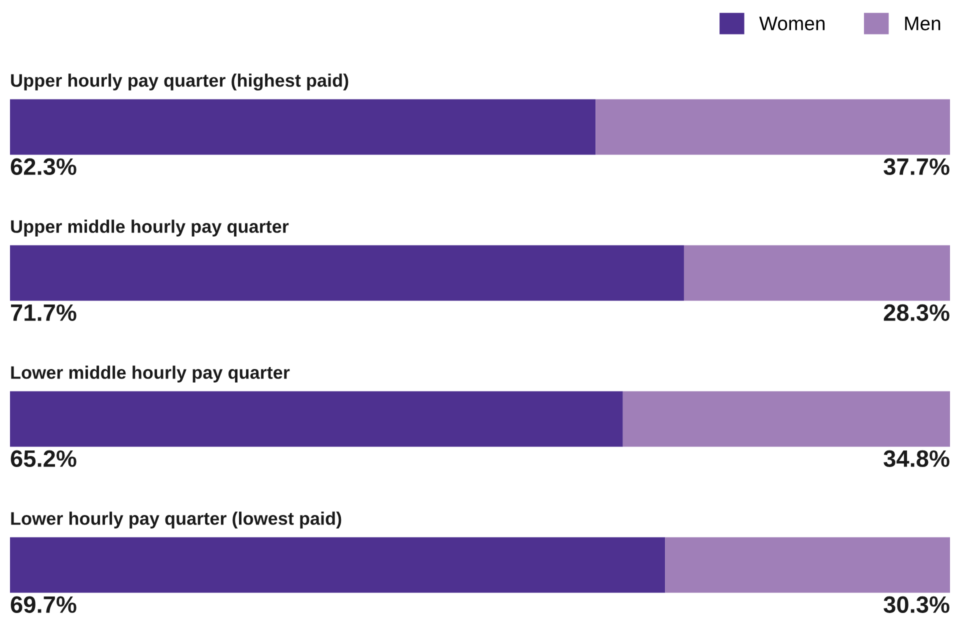 This screenshot has width=955, height=633. What do you see at coordinates (150, 374) in the screenshot?
I see `y-tick-label: Lower middle hourly pay quarter` at bounding box center [150, 374].